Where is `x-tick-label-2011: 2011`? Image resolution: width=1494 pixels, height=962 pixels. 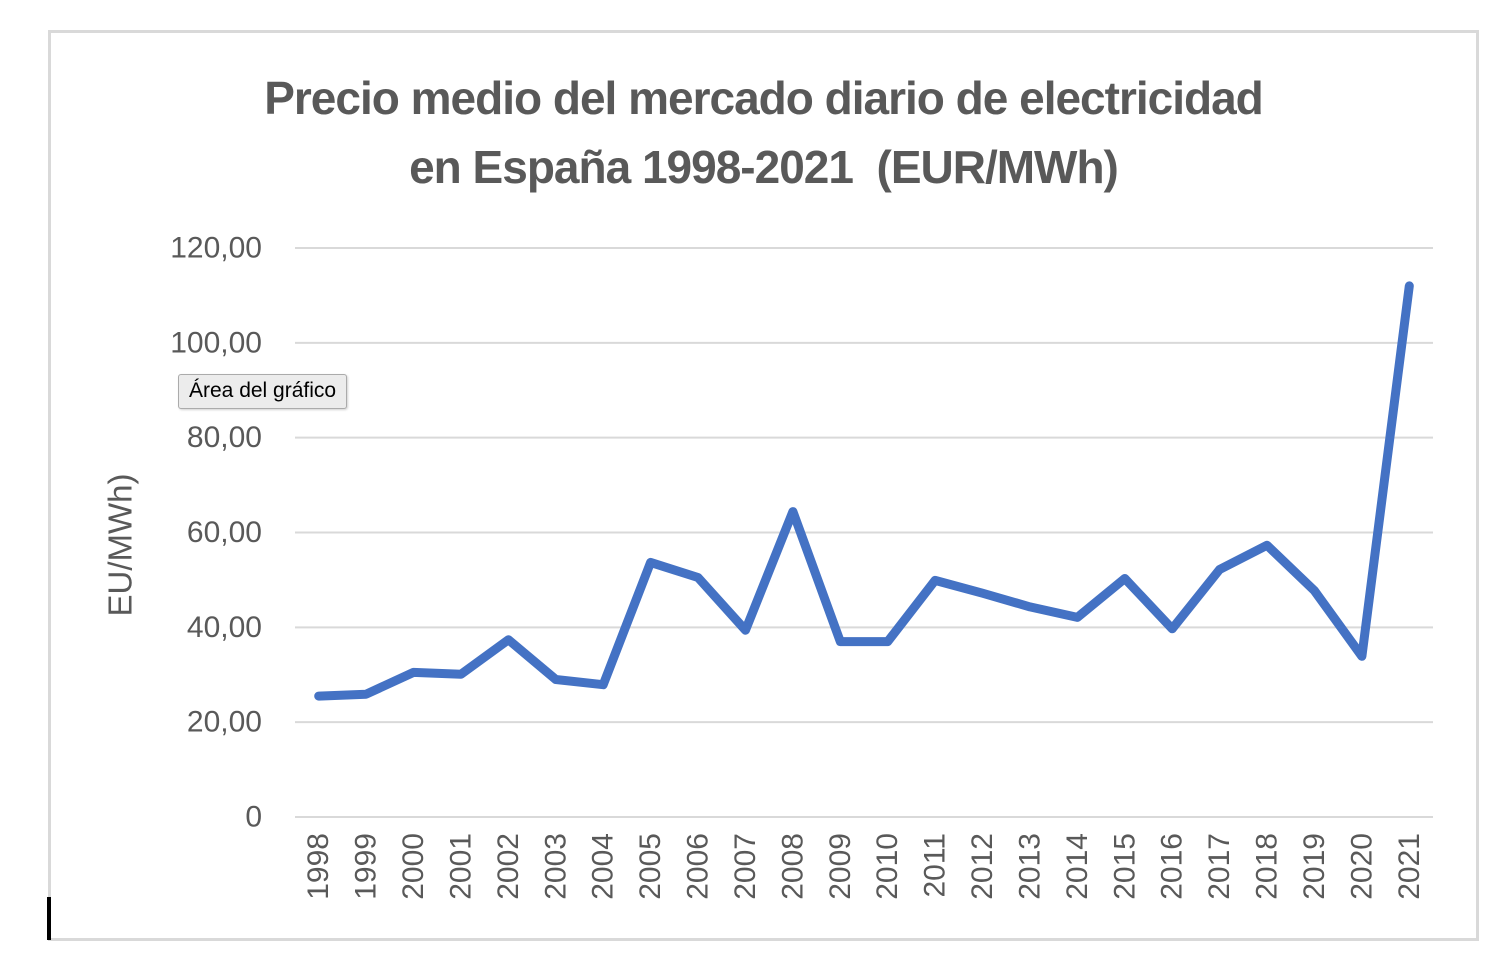
x-tick-label-2011: 2011 is located at coordinates (935, 865).